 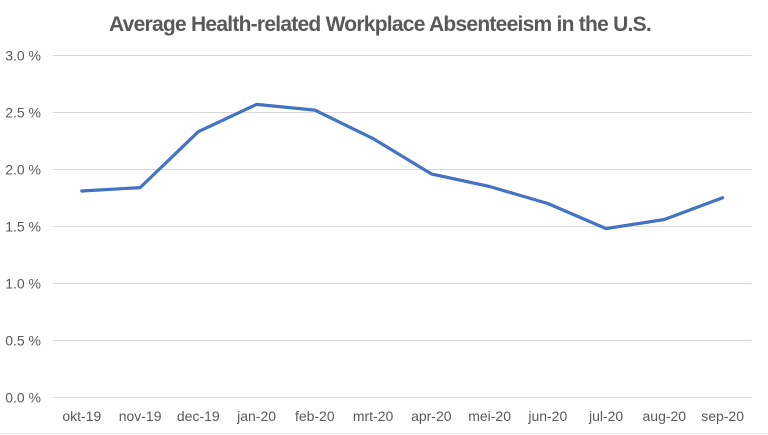 I want to click on svg-text: jul-20, so click(x=605, y=416).